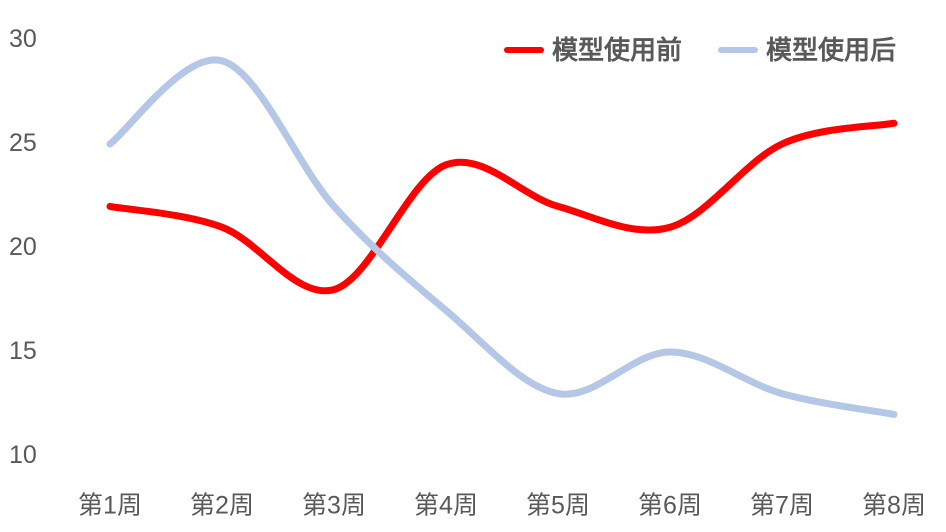 The image size is (946, 532). I want to click on x-axis-tick-week5: 第5周, so click(558, 505).